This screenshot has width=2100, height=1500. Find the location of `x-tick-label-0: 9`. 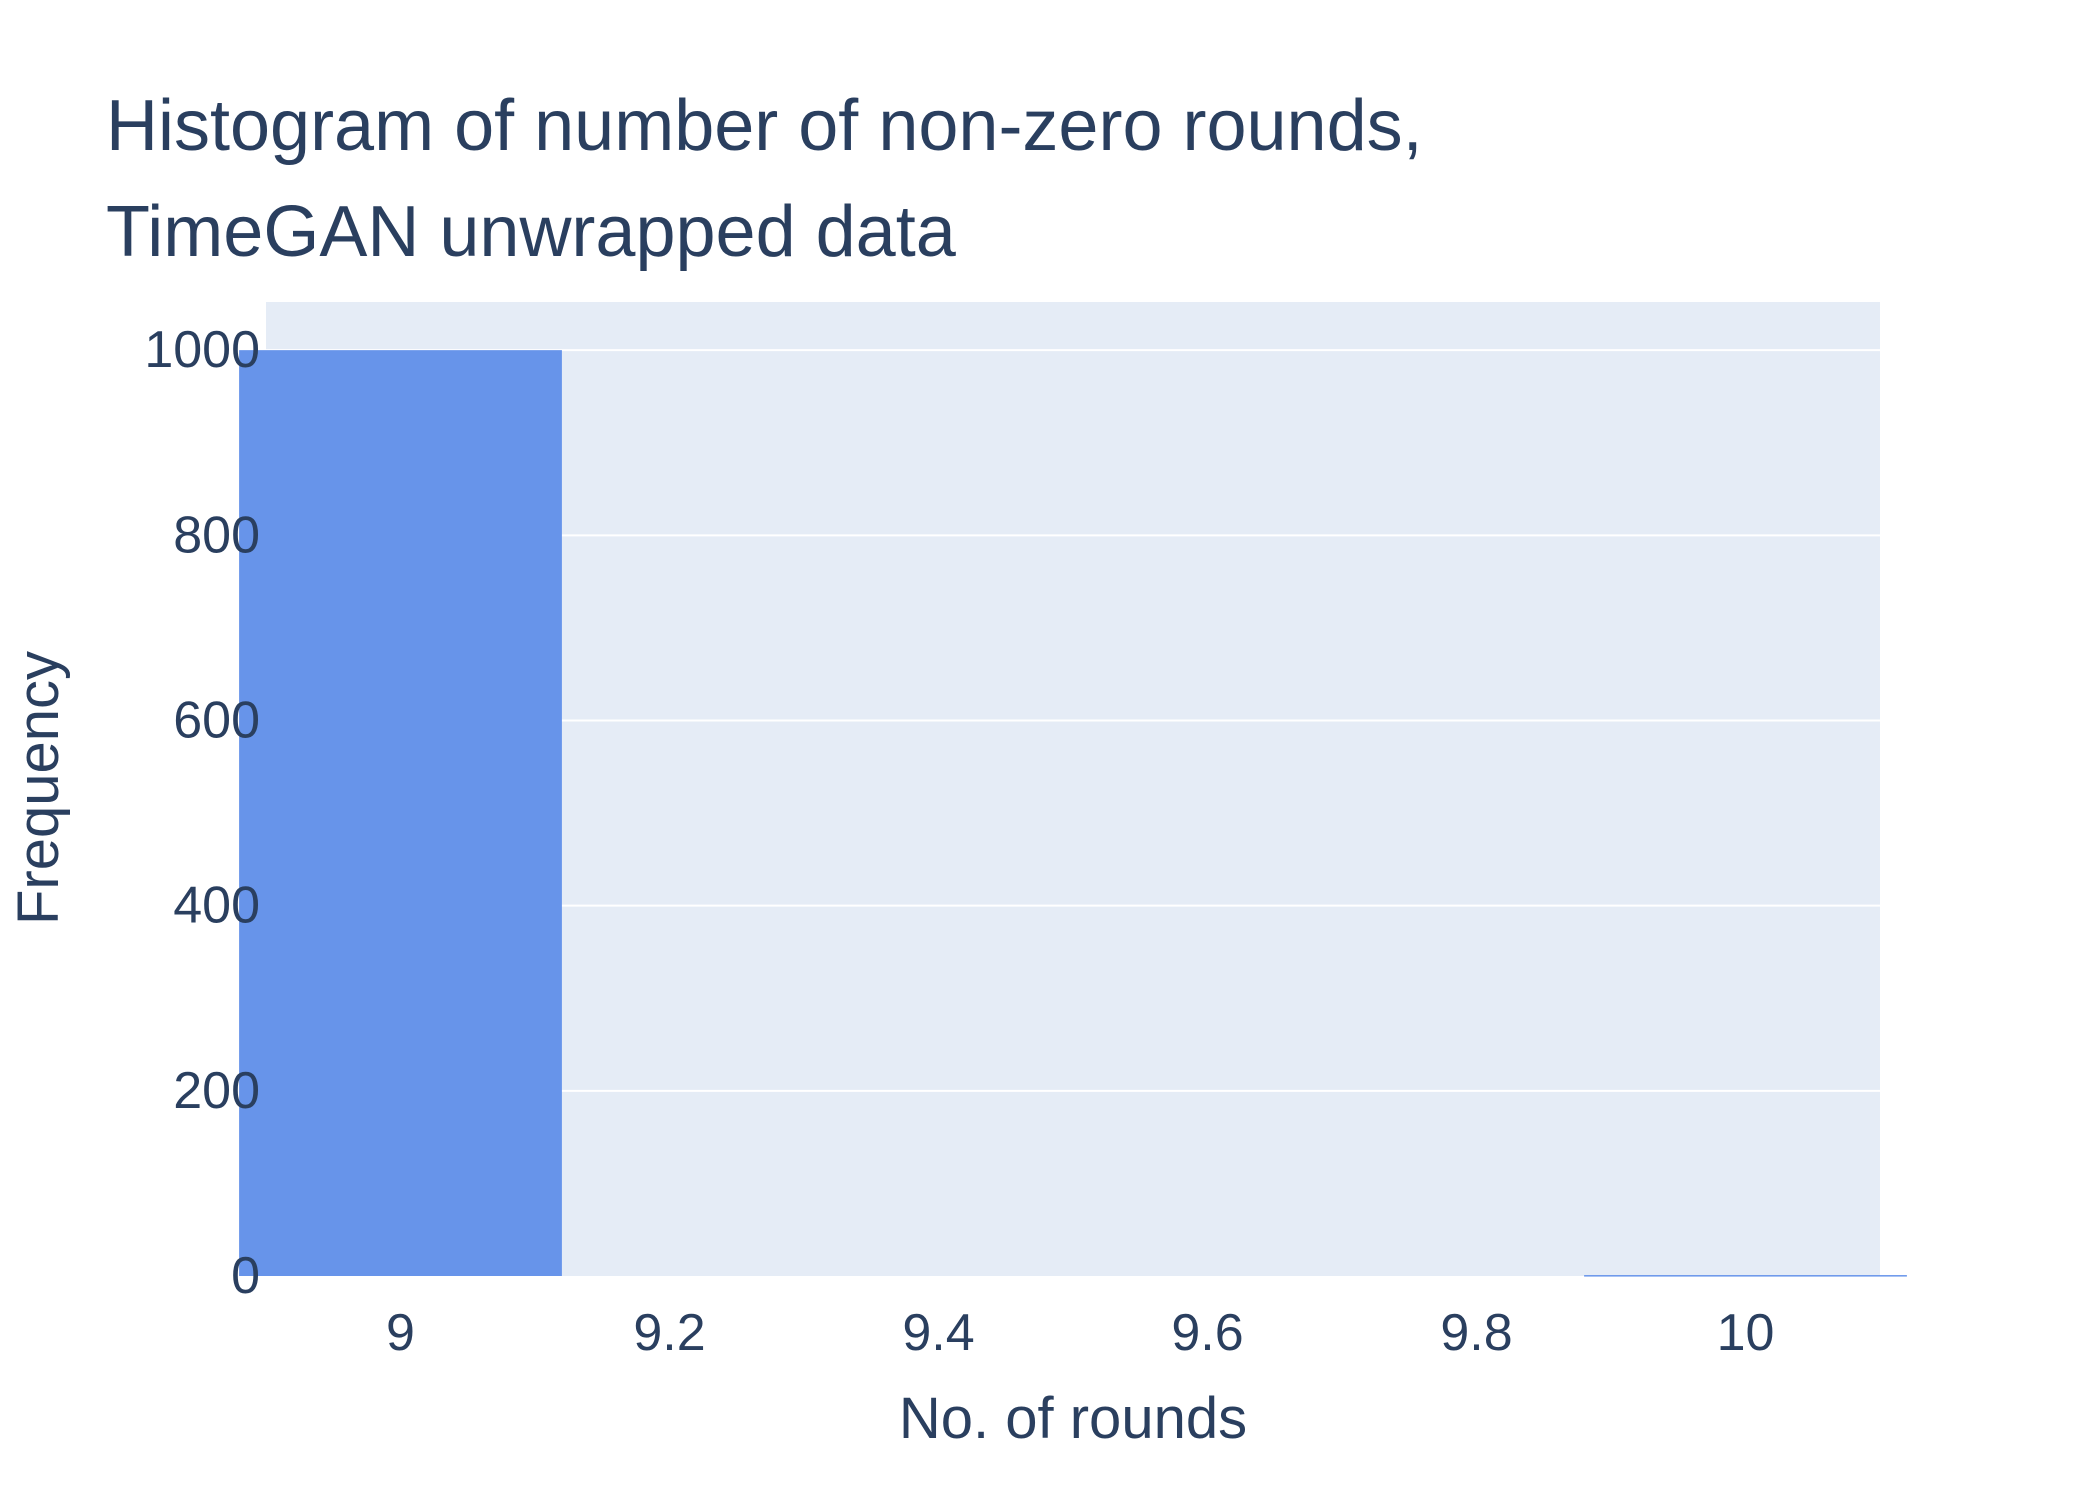

x-tick-label-0: 9 is located at coordinates (400, 1333).